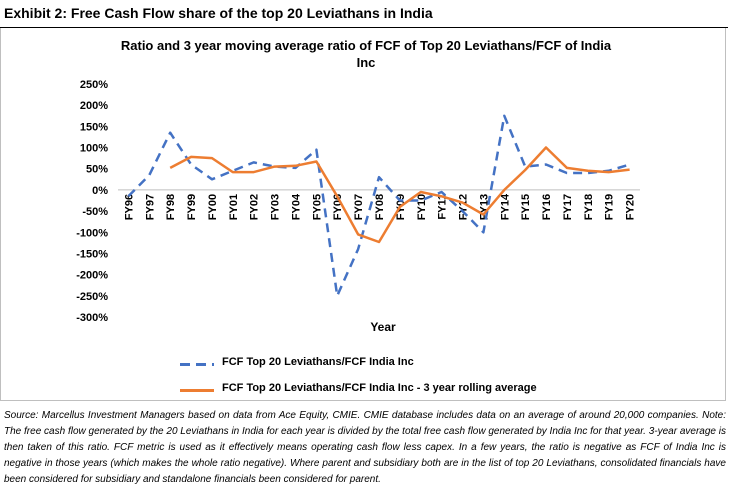 The height and width of the screenshot is (494, 732). What do you see at coordinates (464, 207) in the screenshot?
I see `x-tick-label: FY12` at bounding box center [464, 207].